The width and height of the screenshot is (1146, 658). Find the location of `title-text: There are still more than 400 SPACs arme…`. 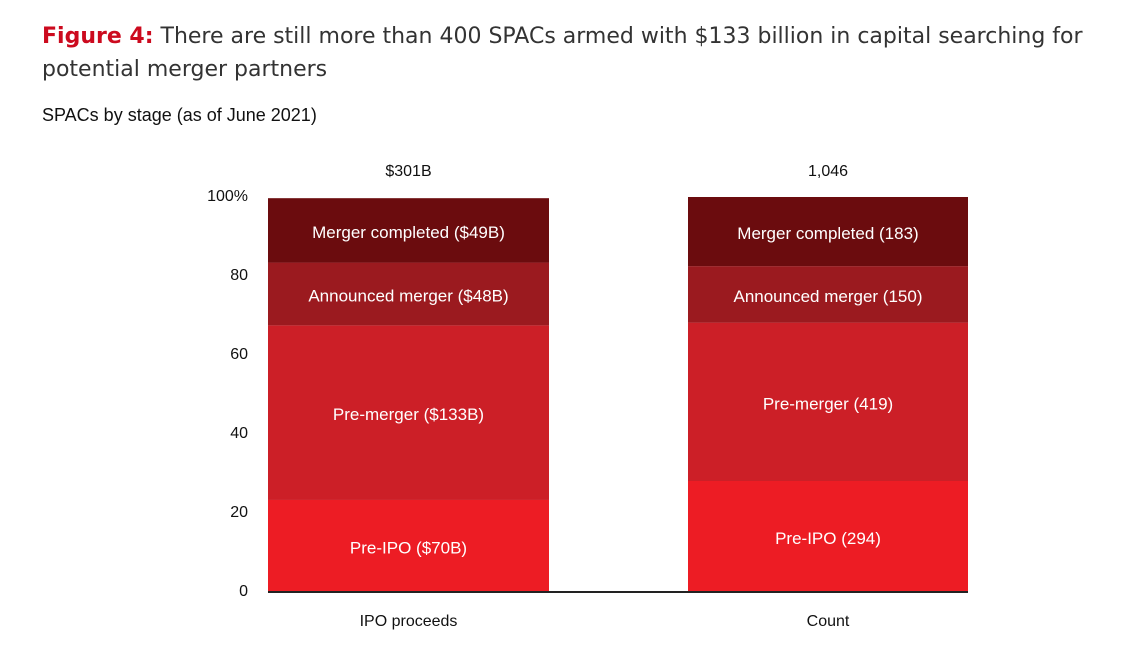

title-text: There are still more than 400 SPACs arme… is located at coordinates (562, 53).